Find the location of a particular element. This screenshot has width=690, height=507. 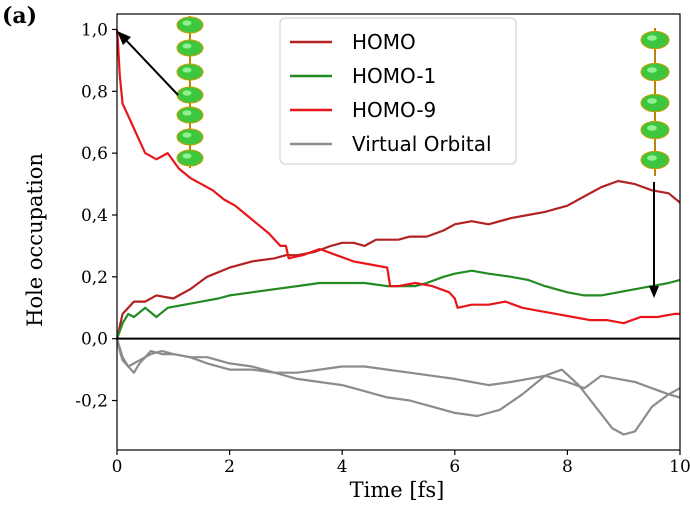

legend-label-virtual-orbital: Virtual Orbital is located at coordinates (422, 144).